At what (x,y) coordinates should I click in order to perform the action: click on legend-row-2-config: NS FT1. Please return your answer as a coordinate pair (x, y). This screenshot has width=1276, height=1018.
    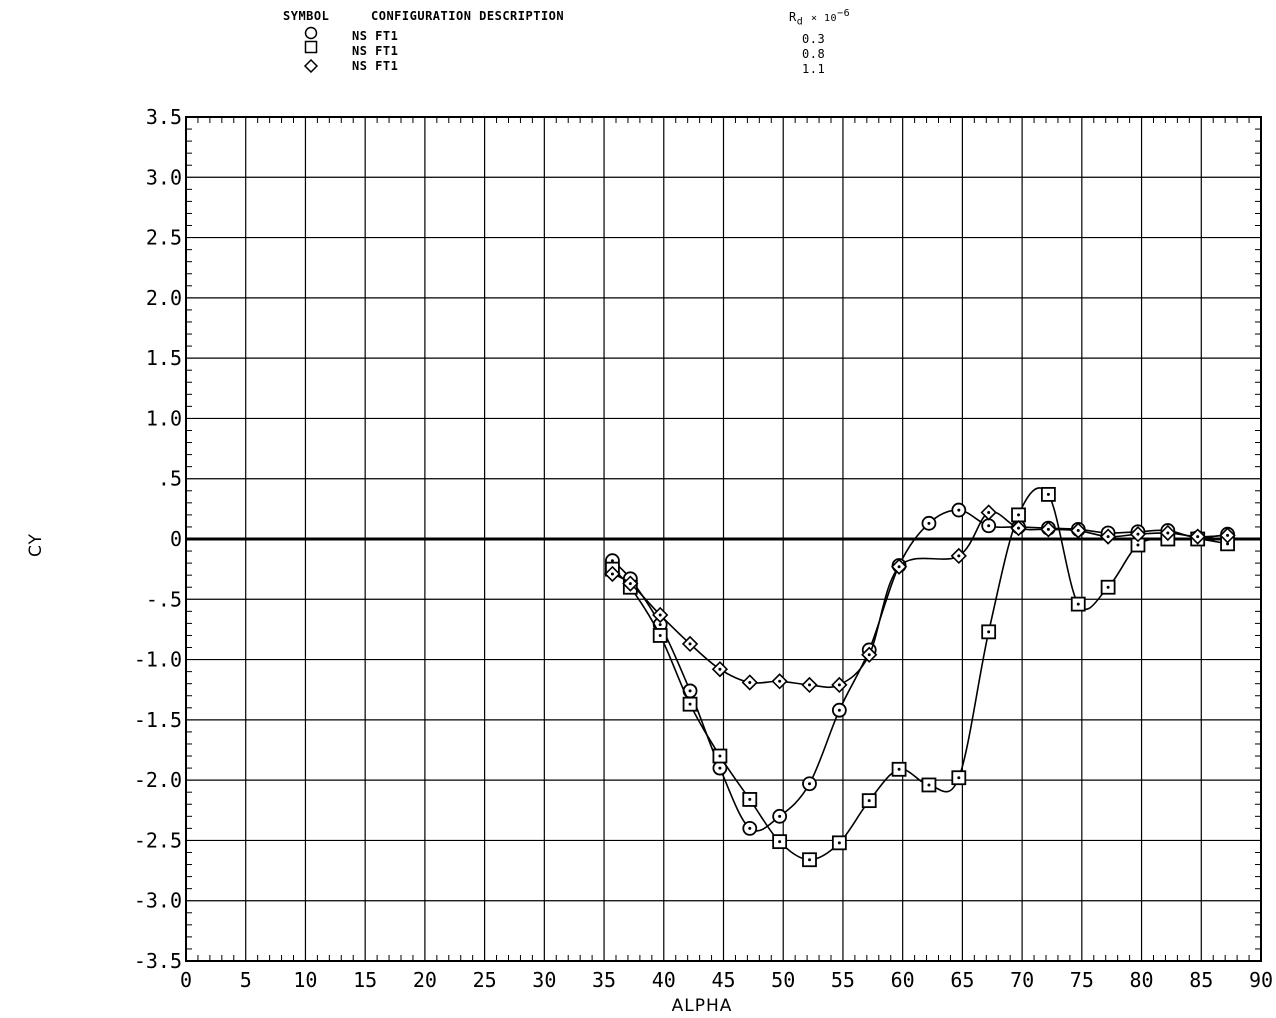
    Looking at the image, I should click on (375, 51).